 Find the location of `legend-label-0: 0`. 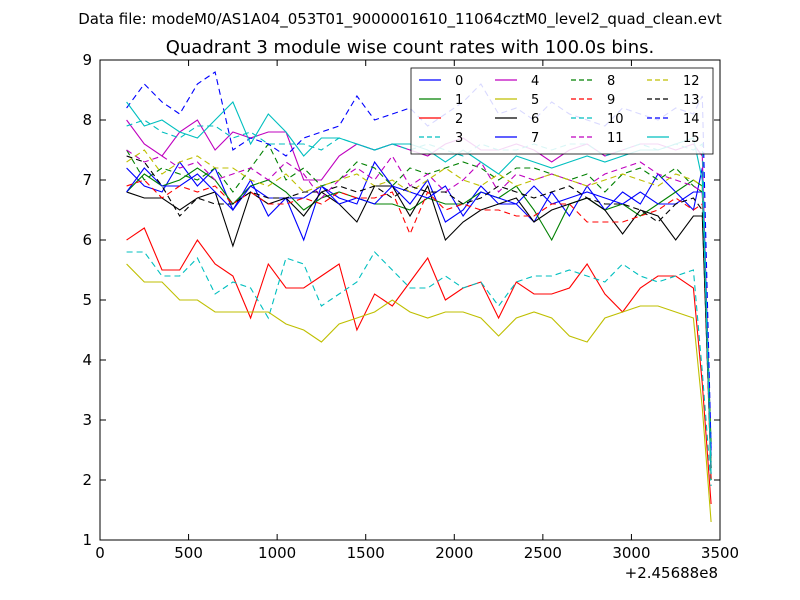

legend-label-0: 0 is located at coordinates (459, 81).